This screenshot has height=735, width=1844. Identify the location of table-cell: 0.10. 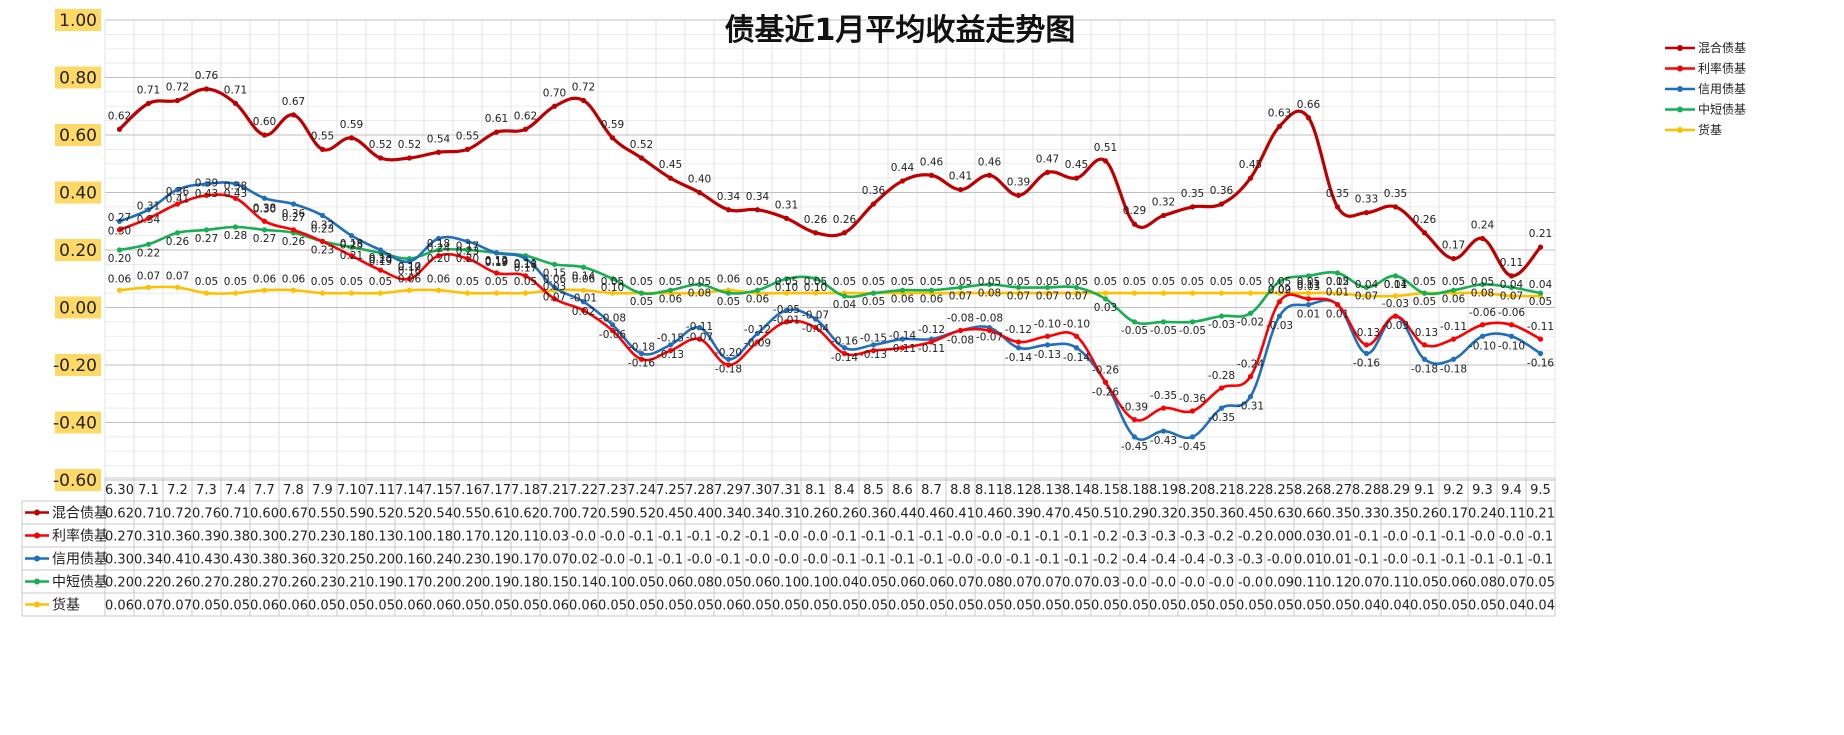
(815, 583).